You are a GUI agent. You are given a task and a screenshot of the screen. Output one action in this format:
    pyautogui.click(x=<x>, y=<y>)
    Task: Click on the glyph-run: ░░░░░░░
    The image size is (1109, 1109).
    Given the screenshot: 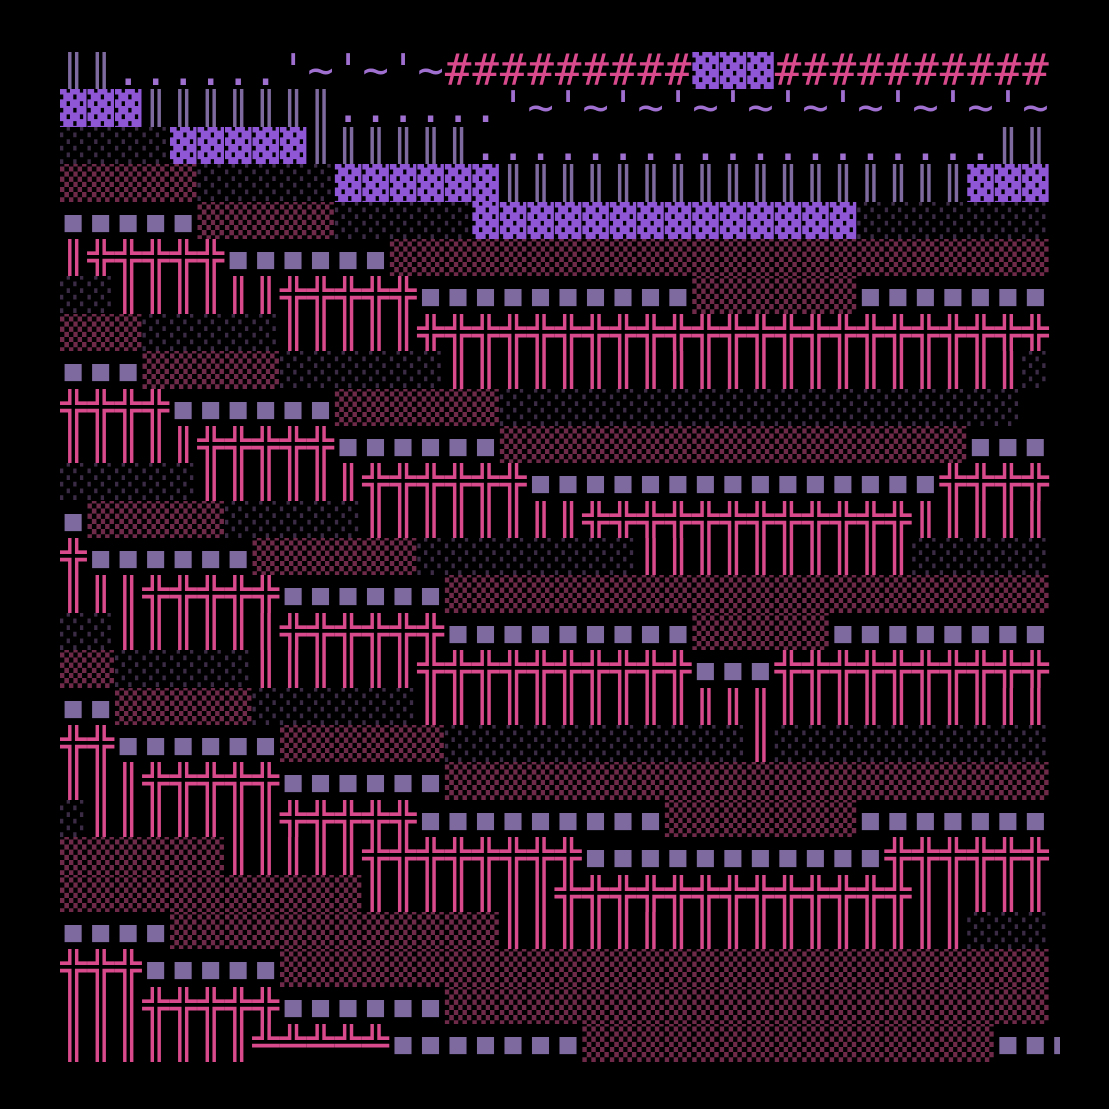 What is the action you would take?
    pyautogui.click(x=953, y=220)
    